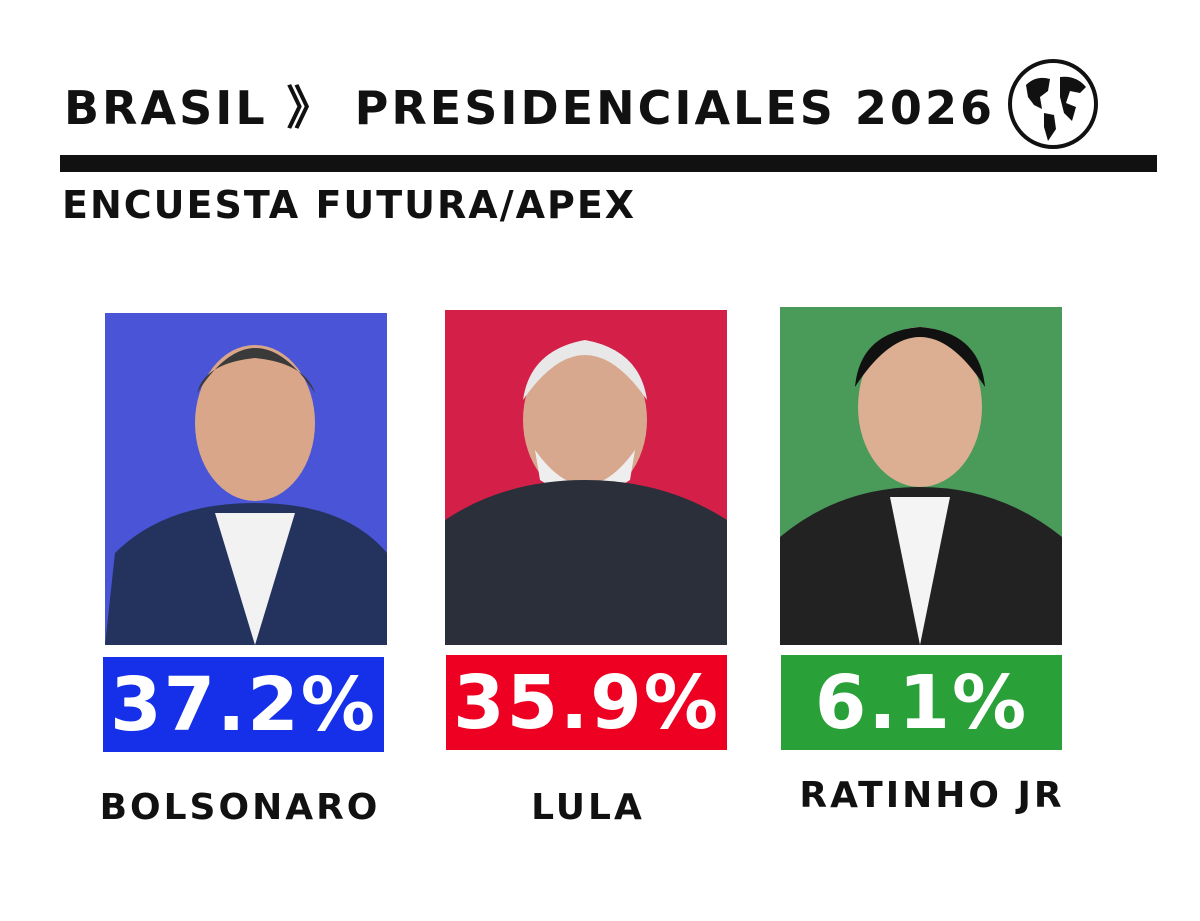 The image size is (1200, 921). I want to click on candidate-name: LULA, so click(588, 807).